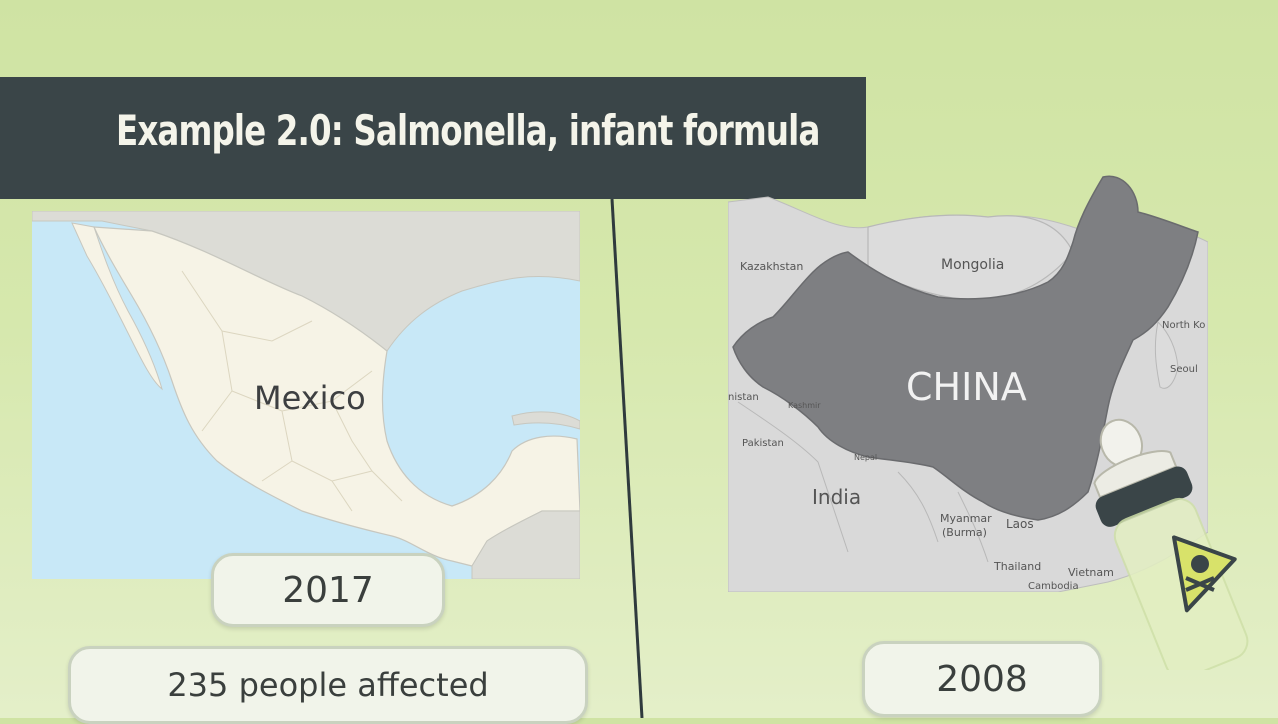 This screenshot has width=1278, height=724. What do you see at coordinates (836, 497) in the screenshot?
I see `india-label: India` at bounding box center [836, 497].